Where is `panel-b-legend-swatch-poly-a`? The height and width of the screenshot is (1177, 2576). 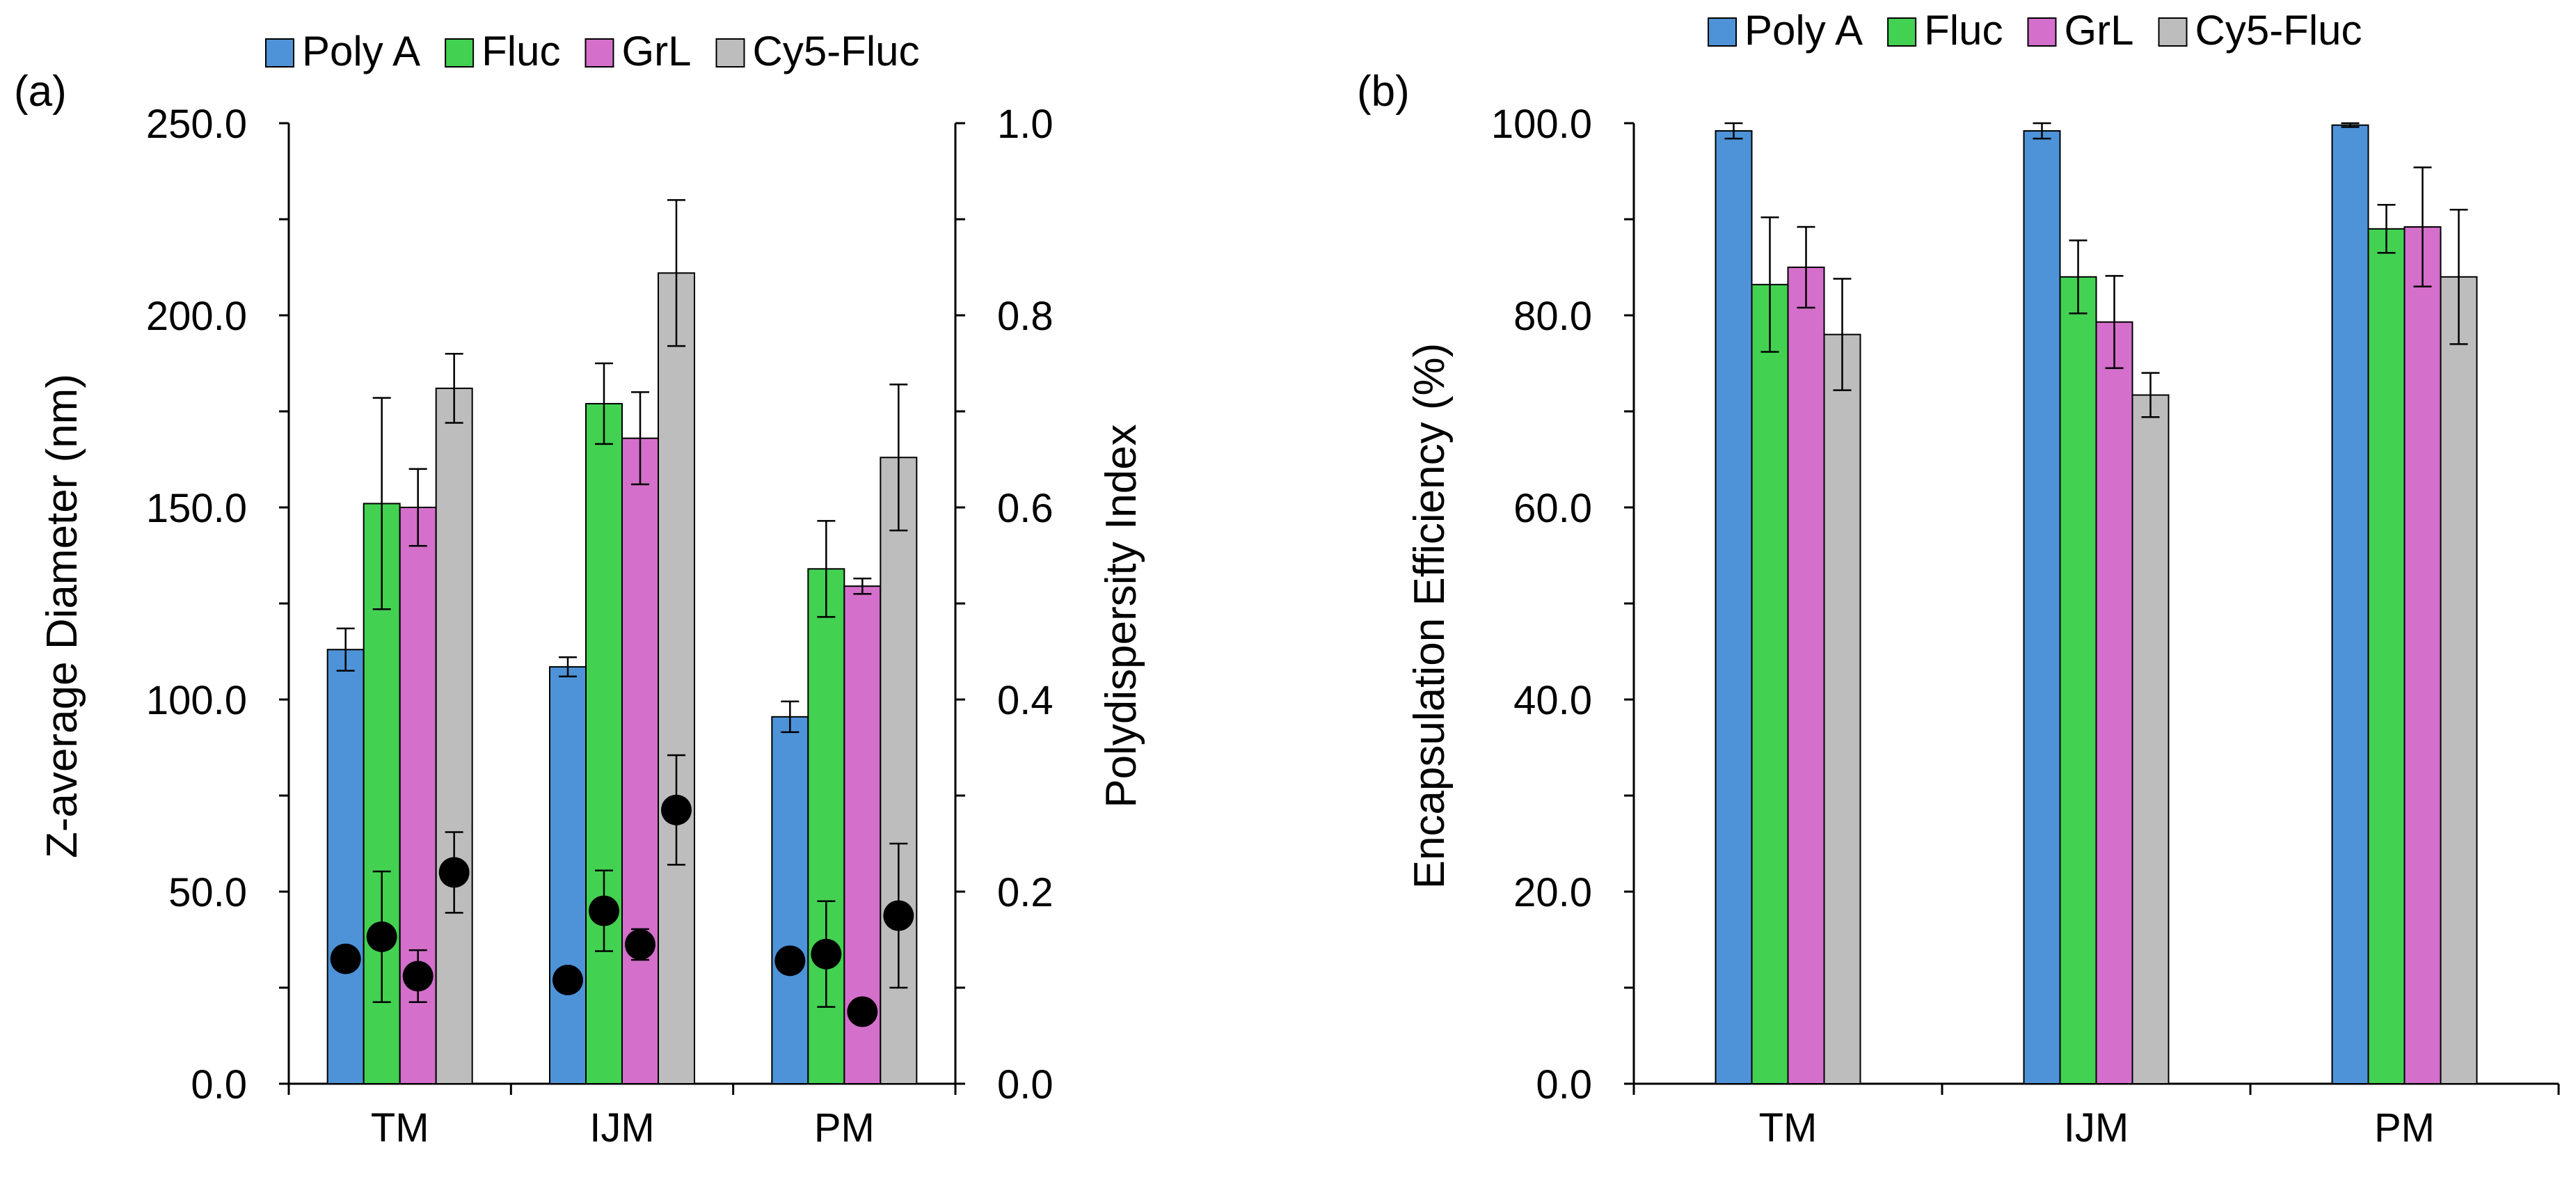
panel-b-legend-swatch-poly-a is located at coordinates (1722, 32).